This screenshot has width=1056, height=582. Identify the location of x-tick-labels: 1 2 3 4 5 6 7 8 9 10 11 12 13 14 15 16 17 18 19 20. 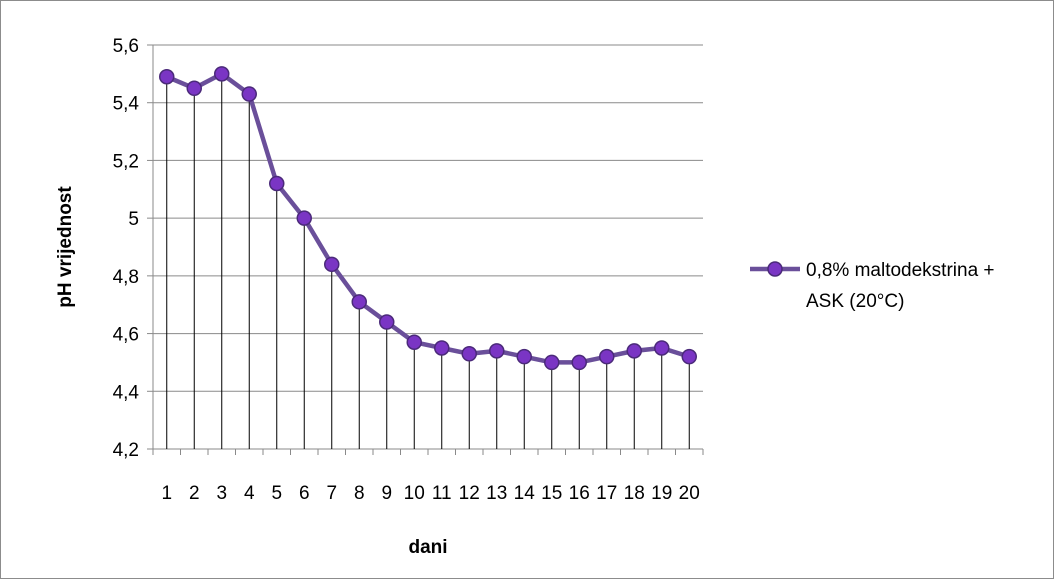
(430, 493).